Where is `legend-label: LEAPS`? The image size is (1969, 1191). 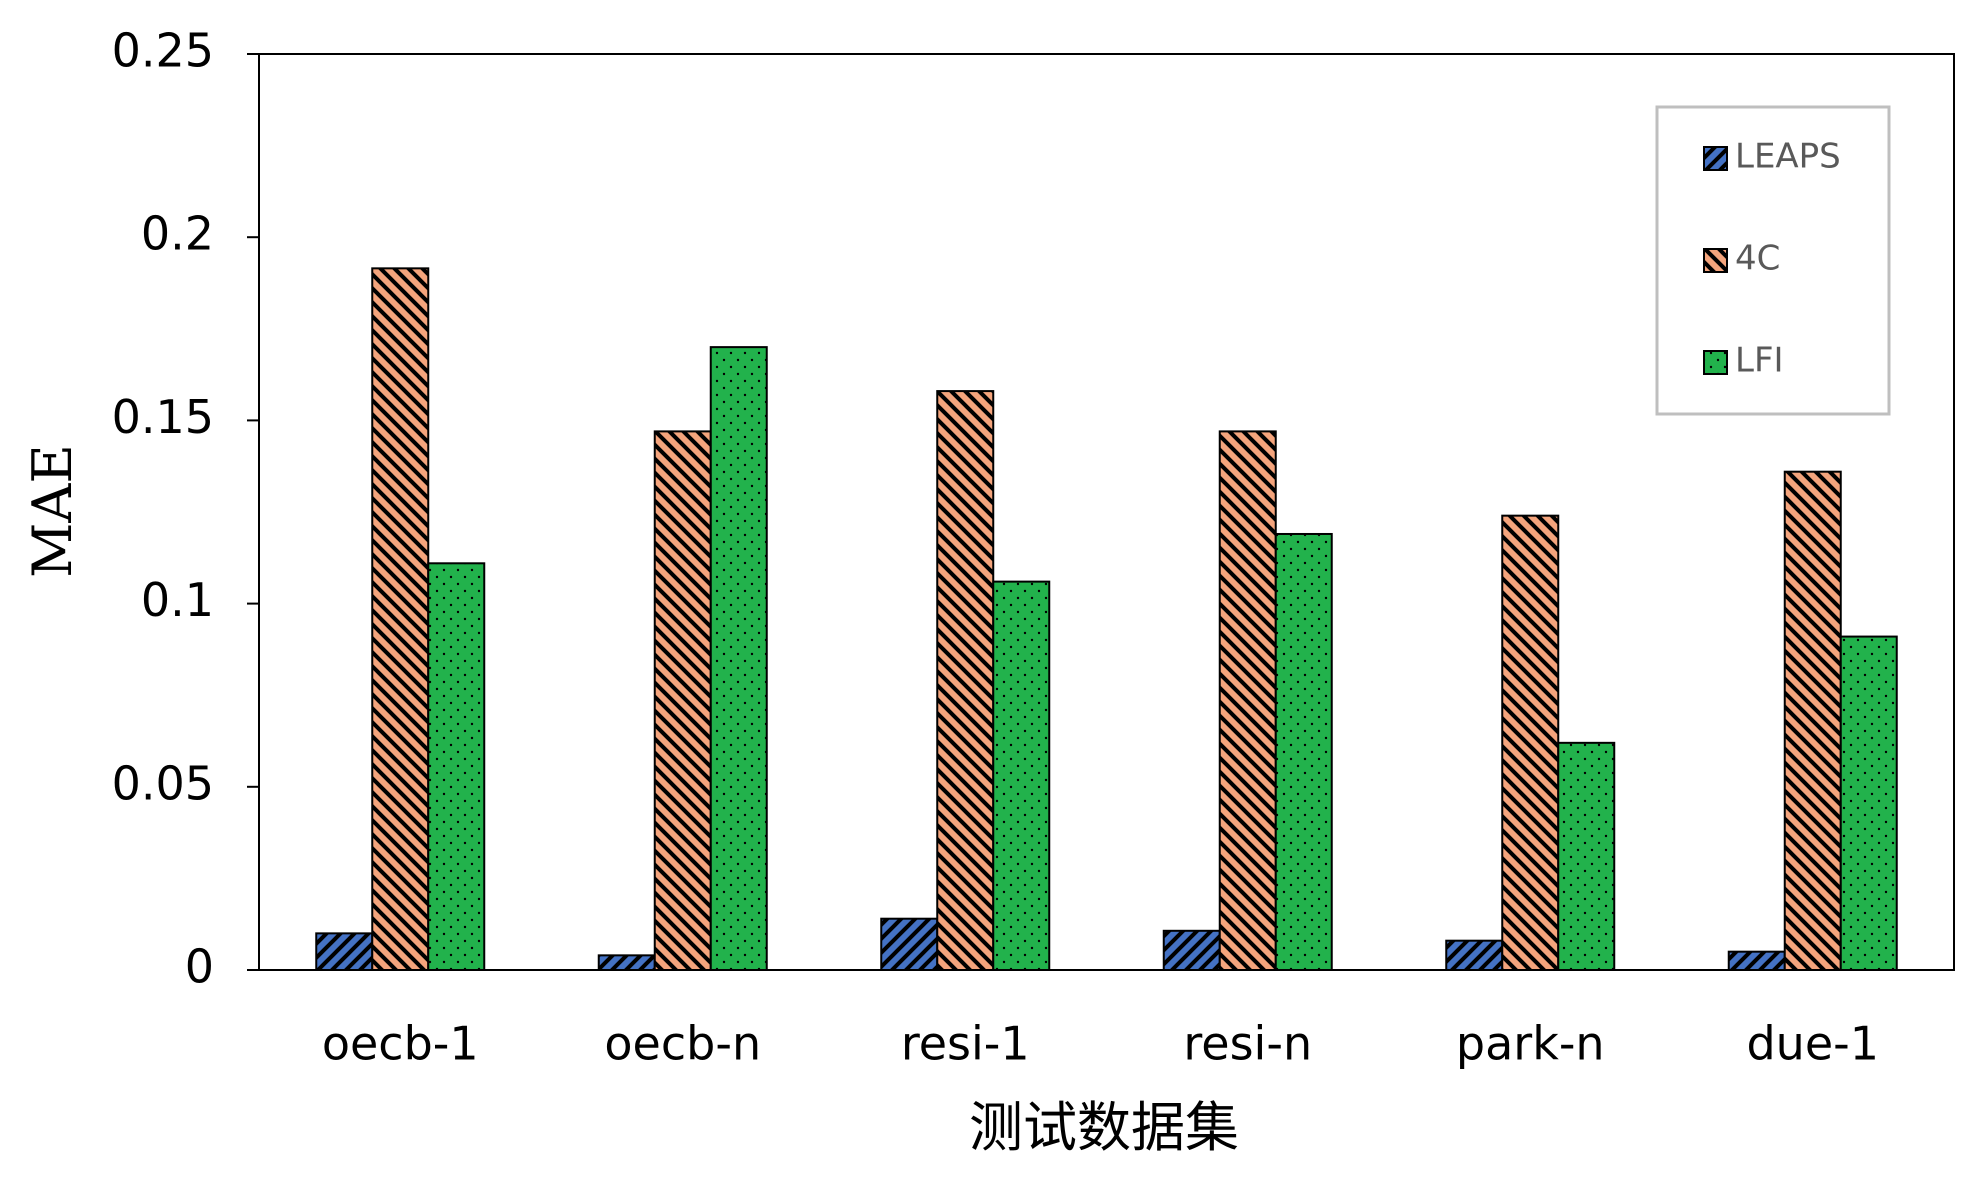 legend-label: LEAPS is located at coordinates (1788, 157).